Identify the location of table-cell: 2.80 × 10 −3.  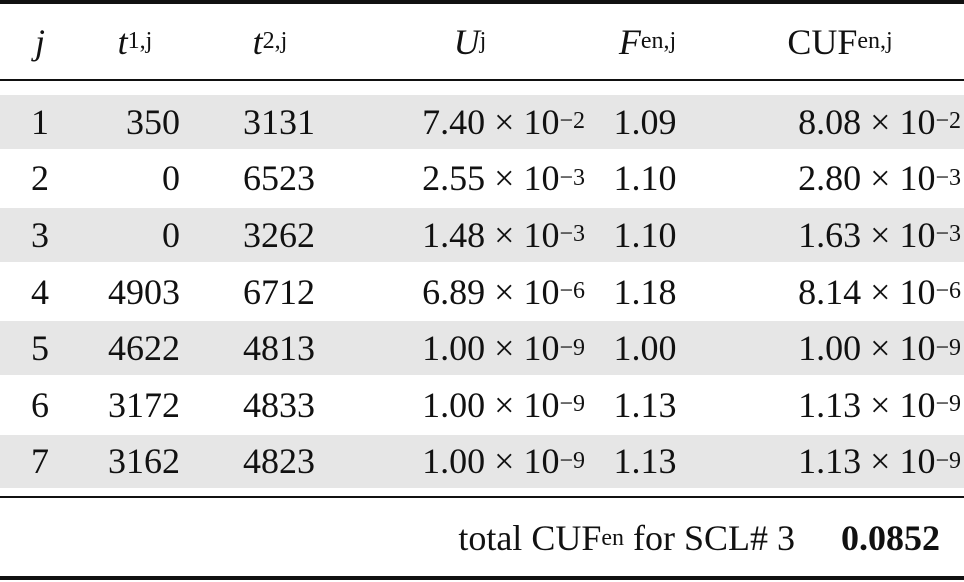
(833, 179).